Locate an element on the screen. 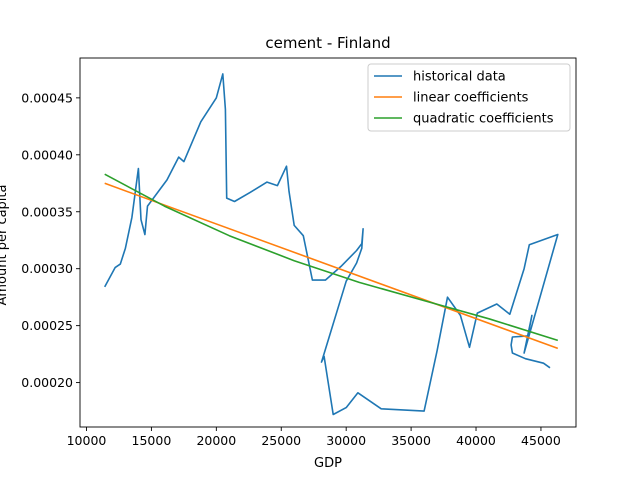 The image size is (640, 480). y-tick-label: 0.00045 is located at coordinates (47, 97).